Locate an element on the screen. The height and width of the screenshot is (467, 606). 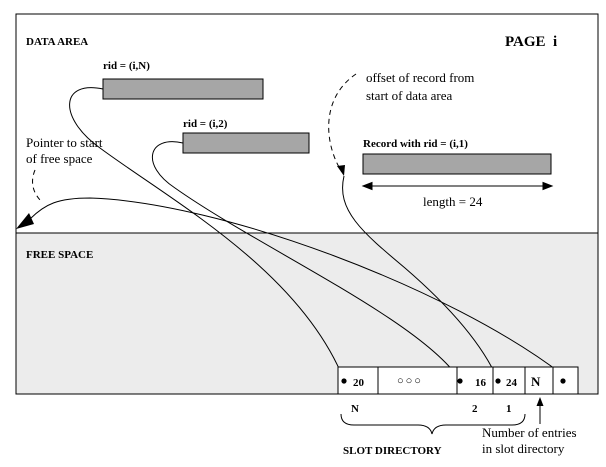
slot-directory: 20 ○○○ 16 24 N is located at coordinates (458, 380).